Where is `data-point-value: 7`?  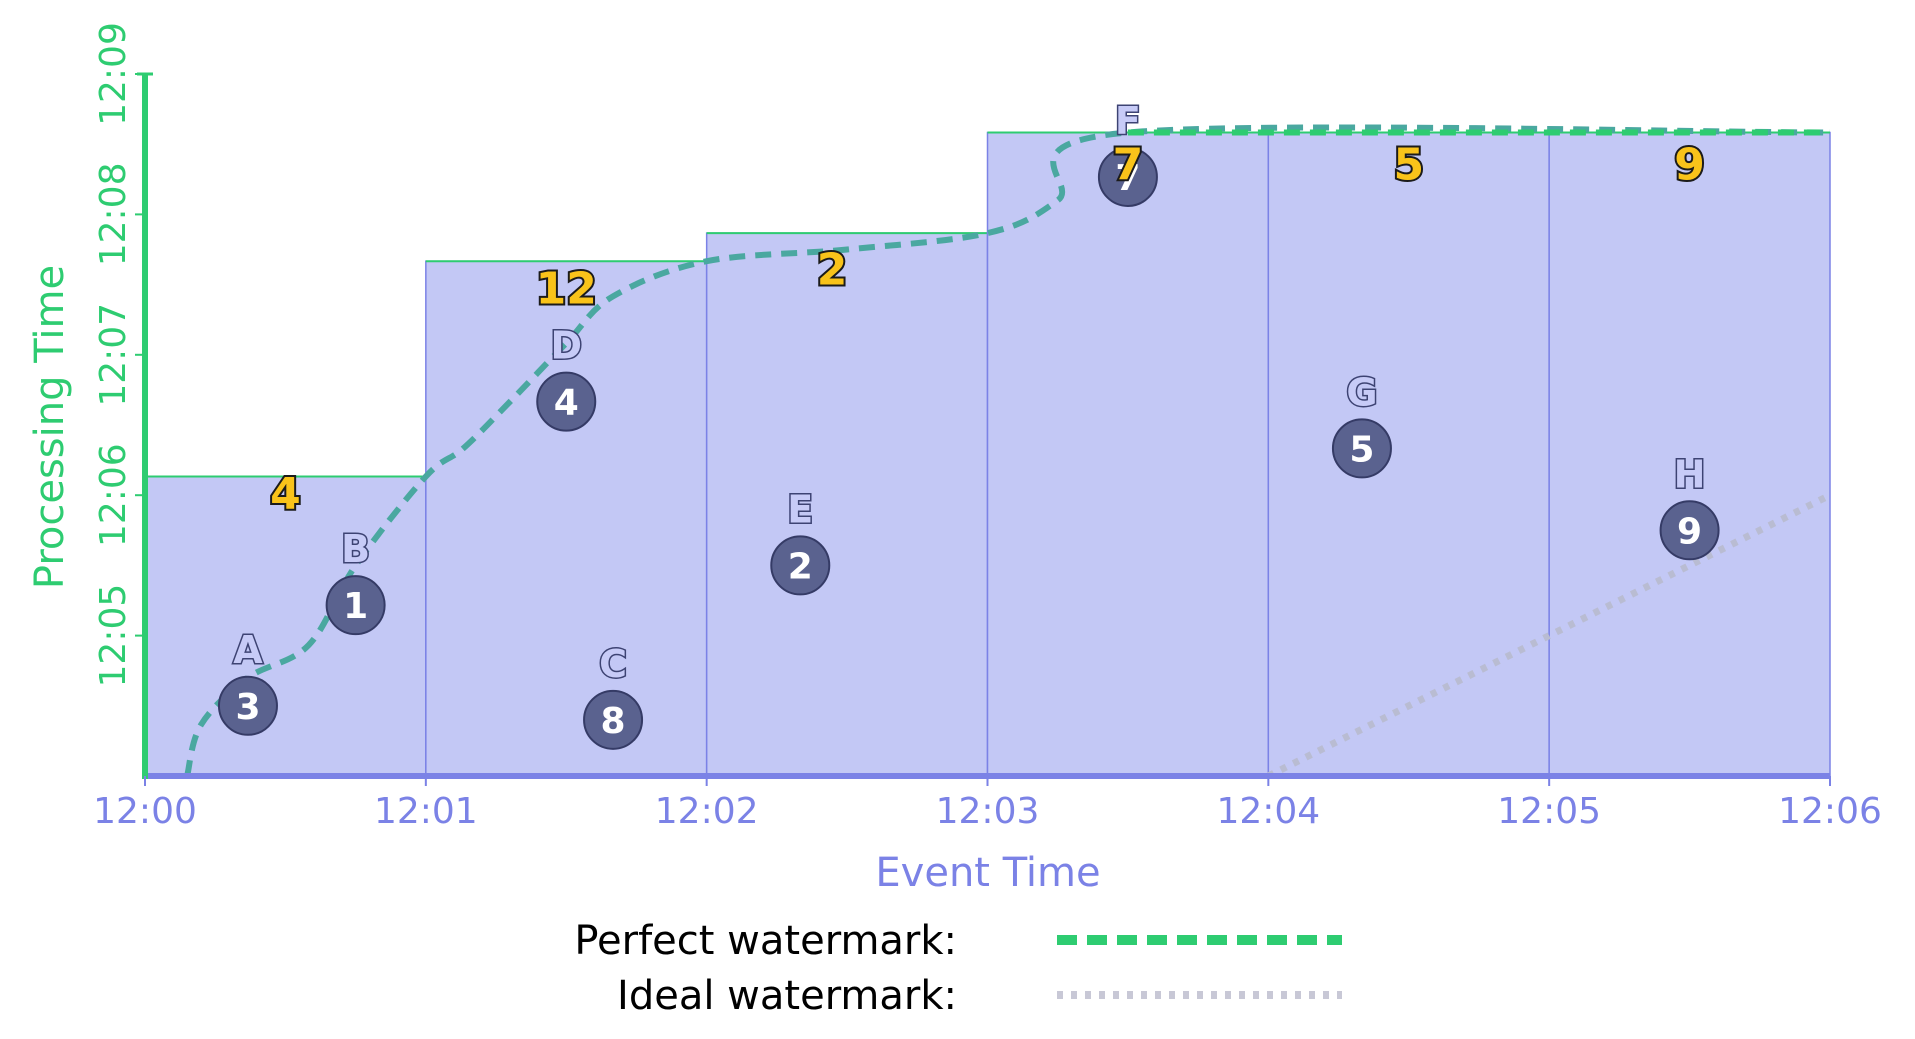
data-point-value: 7 is located at coordinates (1127, 178).